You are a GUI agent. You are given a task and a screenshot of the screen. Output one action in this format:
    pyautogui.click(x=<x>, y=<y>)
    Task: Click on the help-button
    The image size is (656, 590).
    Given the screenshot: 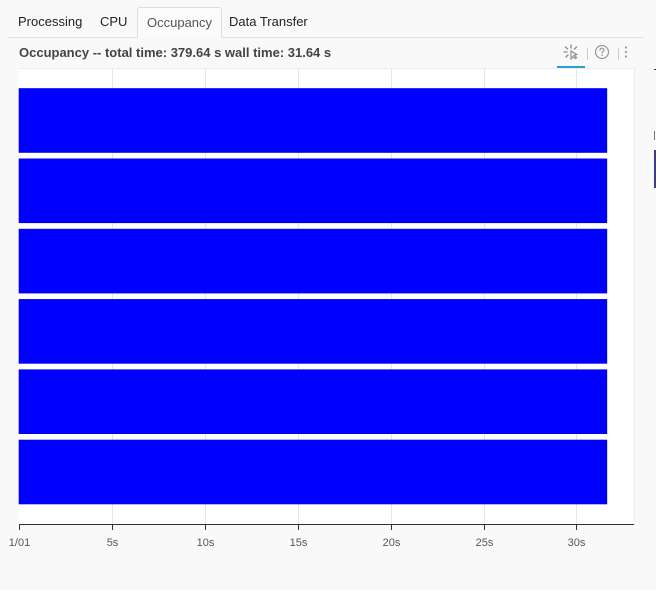 What is the action you would take?
    pyautogui.click(x=602, y=54)
    